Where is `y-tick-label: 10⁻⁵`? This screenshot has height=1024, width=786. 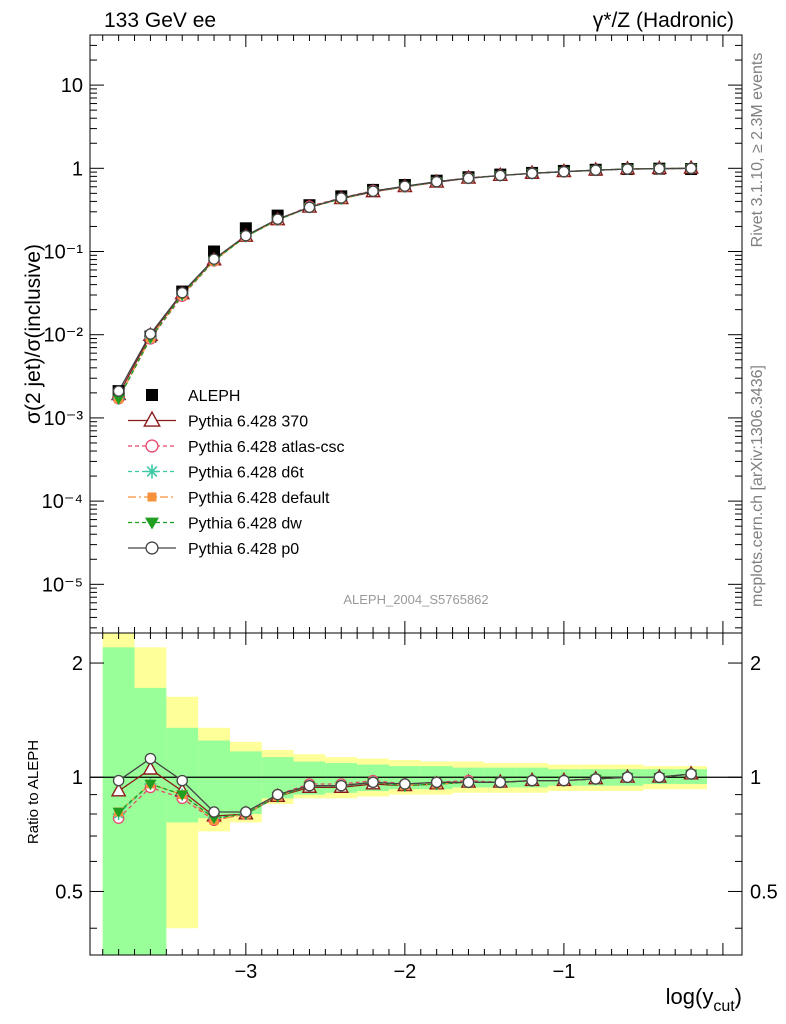
y-tick-label: 10⁻⁵ is located at coordinates (62, 585).